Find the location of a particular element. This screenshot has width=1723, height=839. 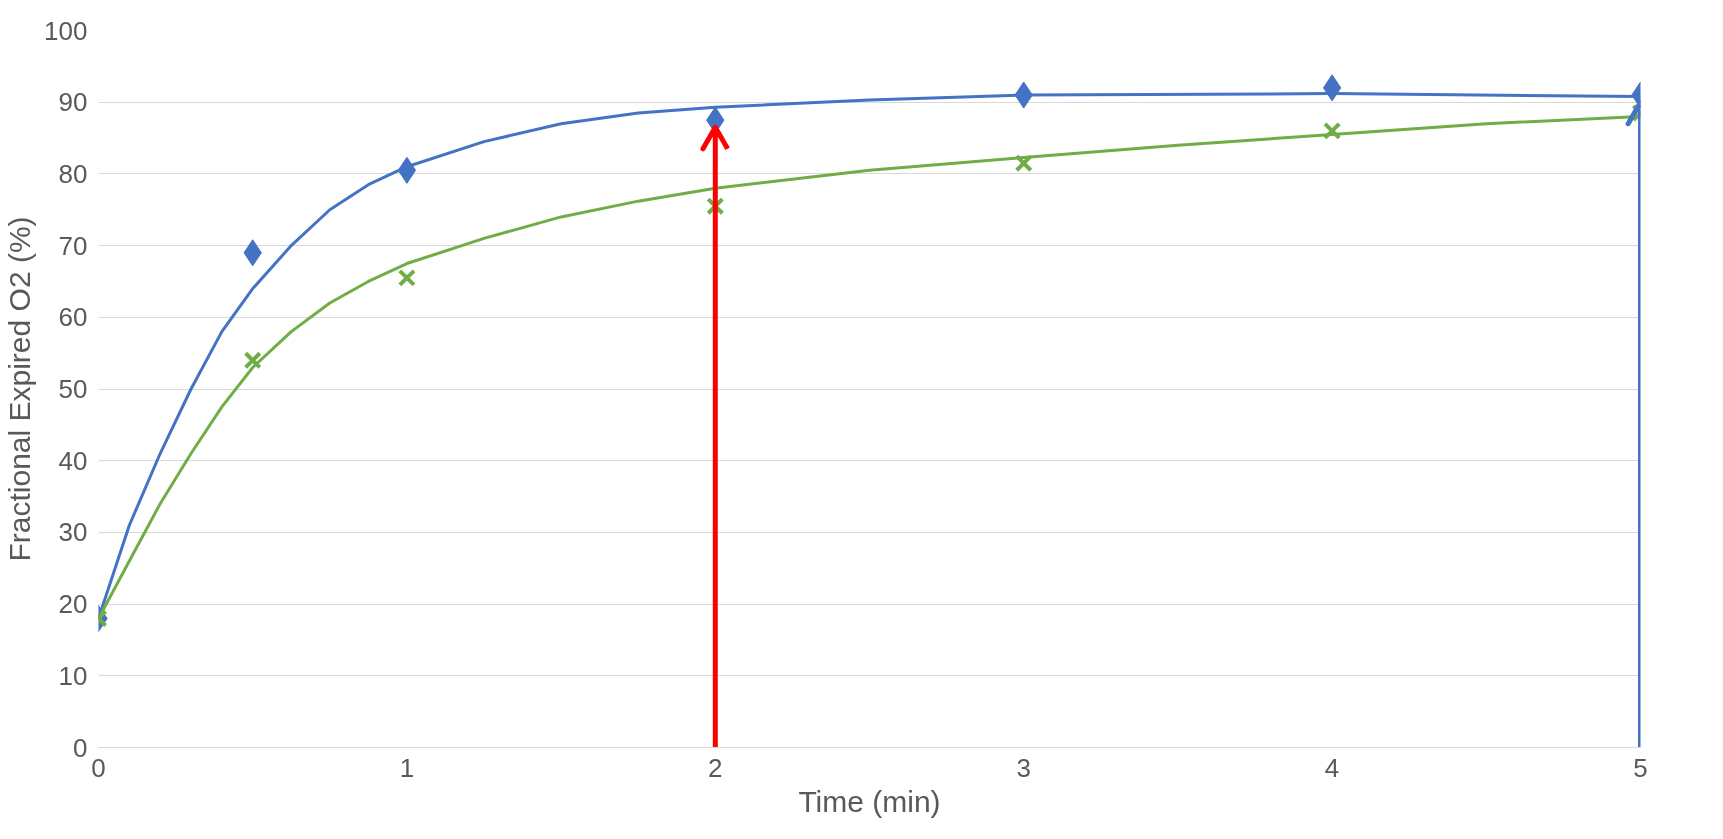

y-tick-label: 0 is located at coordinates (80, 747).